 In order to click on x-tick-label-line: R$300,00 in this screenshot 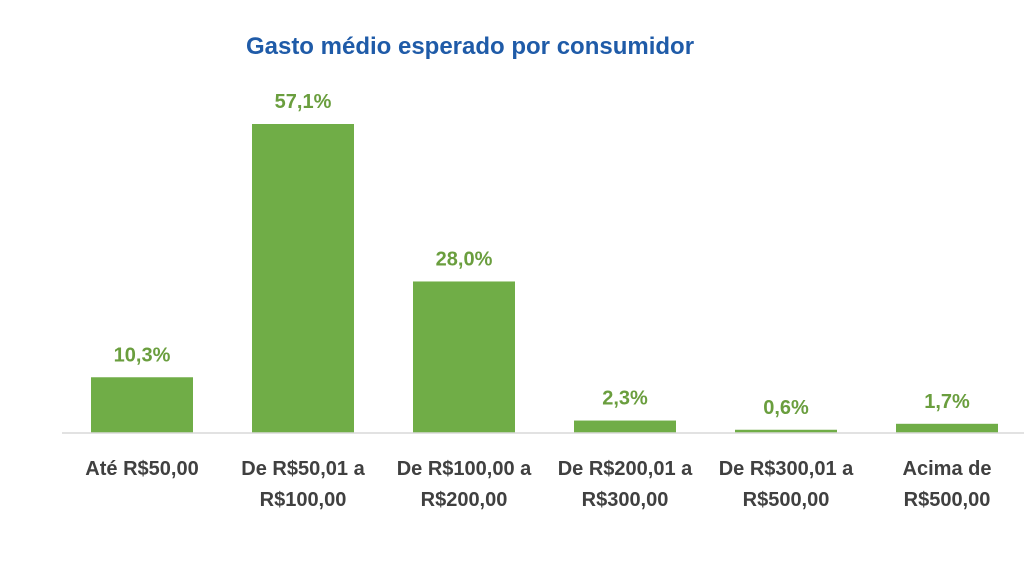, I will do `click(625, 500)`.